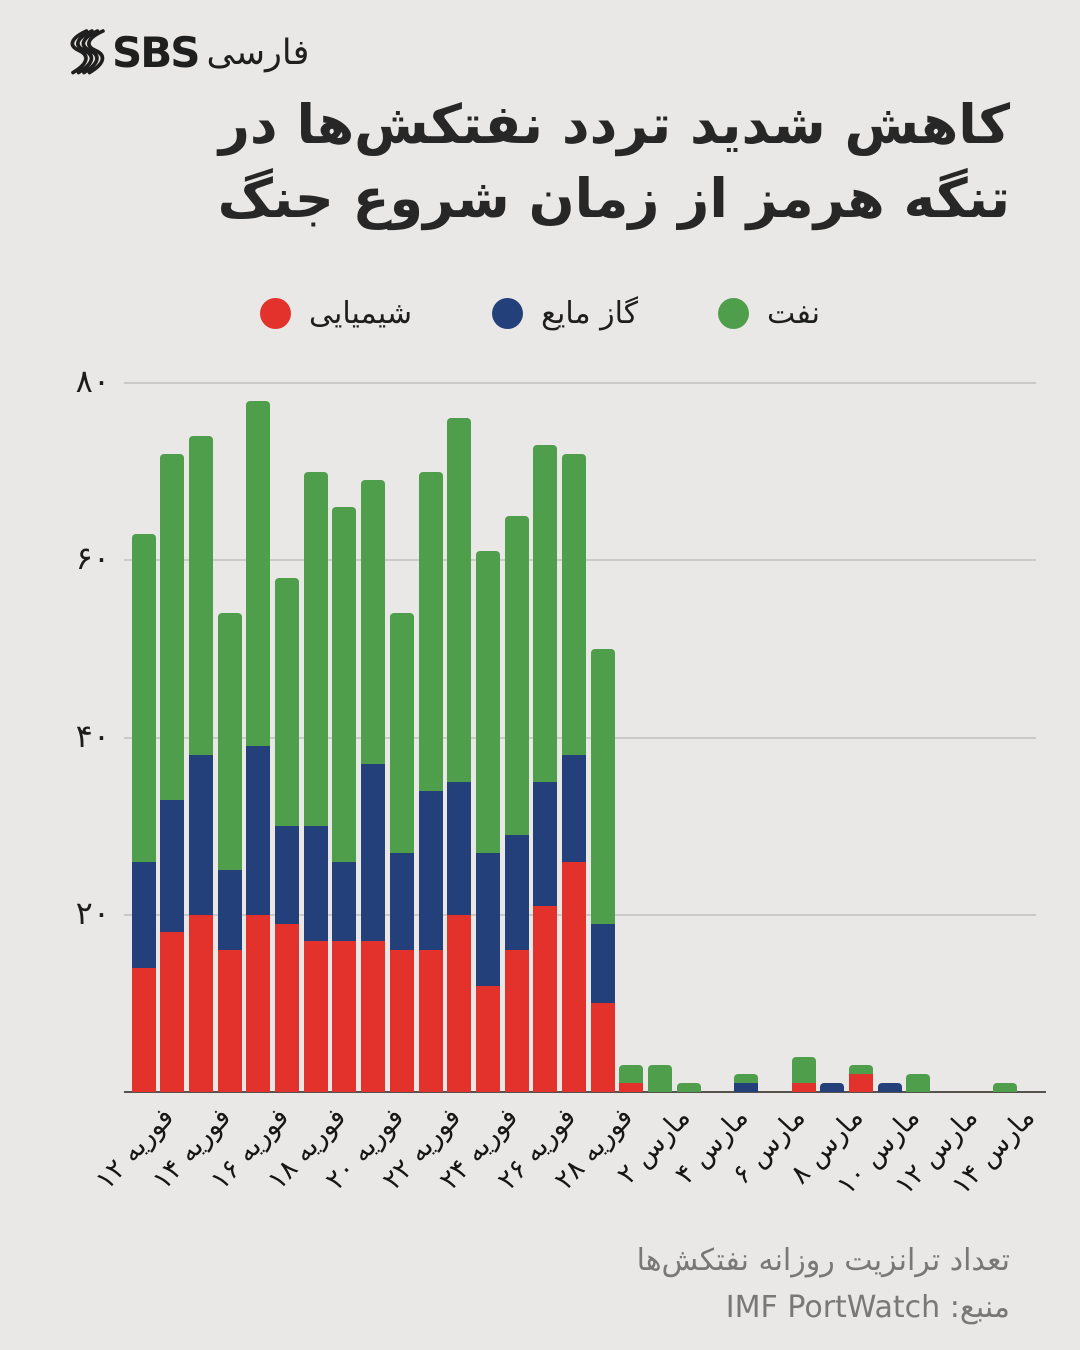  Describe the element at coordinates (156, 52) in the screenshot. I see `sbs-wordmark: SBS` at that location.